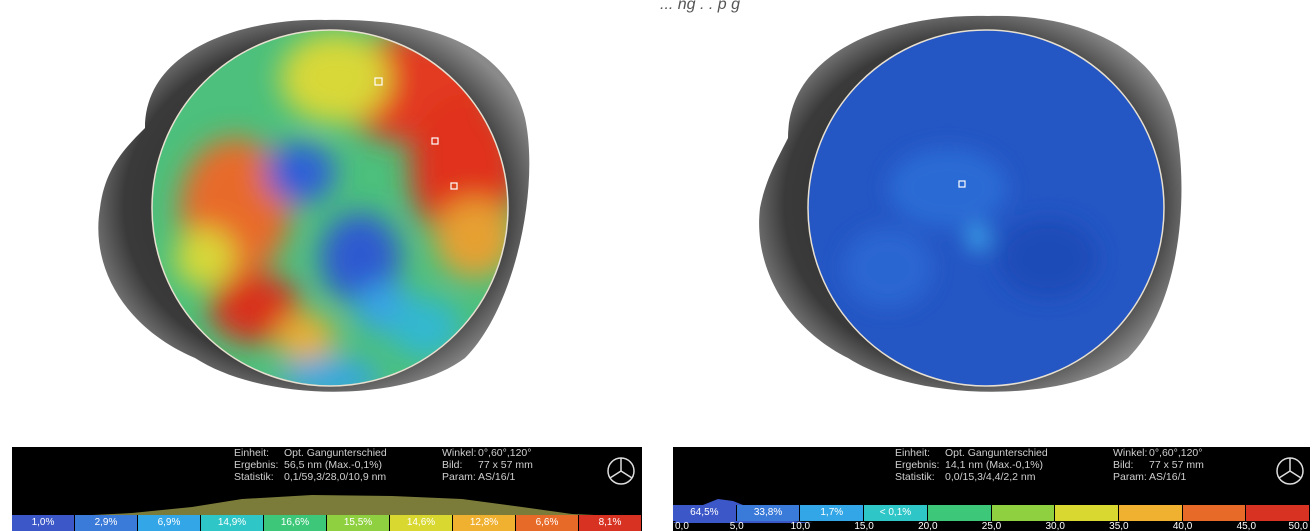 Image resolution: width=1315 pixels, height=531 pixels. What do you see at coordinates (169, 523) in the screenshot?
I see `scale-segment: 6,9%` at bounding box center [169, 523].